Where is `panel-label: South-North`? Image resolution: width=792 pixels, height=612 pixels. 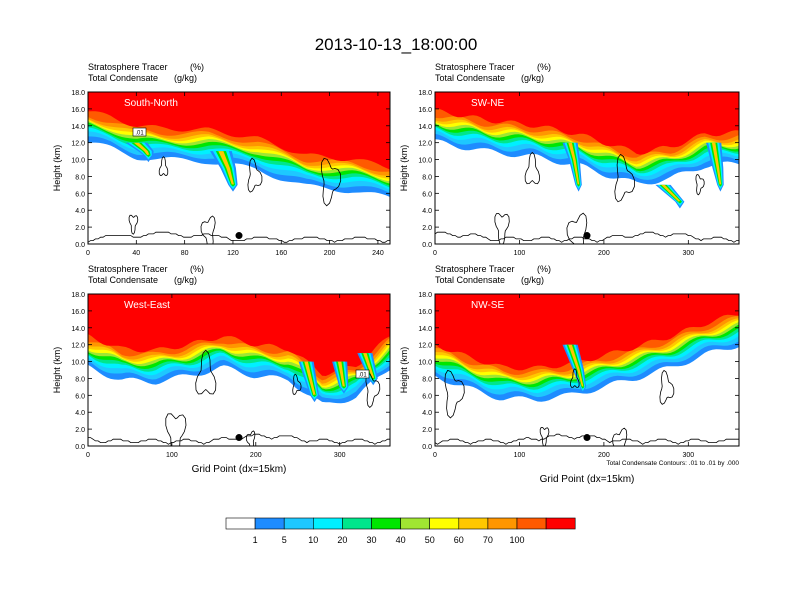
panel-label: South-North is located at coordinates (151, 103).